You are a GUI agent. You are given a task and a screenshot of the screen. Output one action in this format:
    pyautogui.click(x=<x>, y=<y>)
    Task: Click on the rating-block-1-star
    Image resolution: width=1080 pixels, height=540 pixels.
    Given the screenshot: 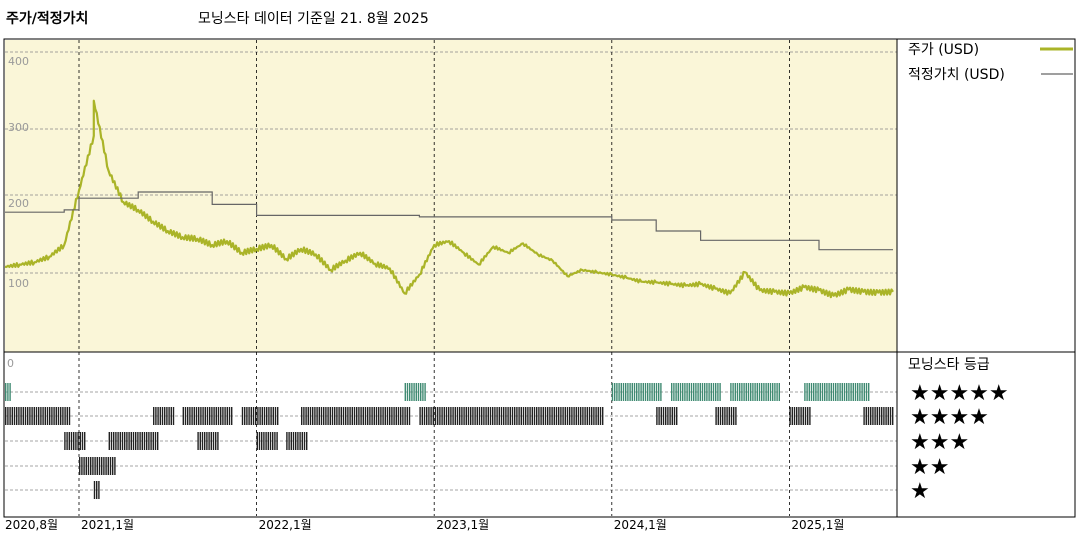 What is the action you would take?
    pyautogui.click(x=96, y=490)
    